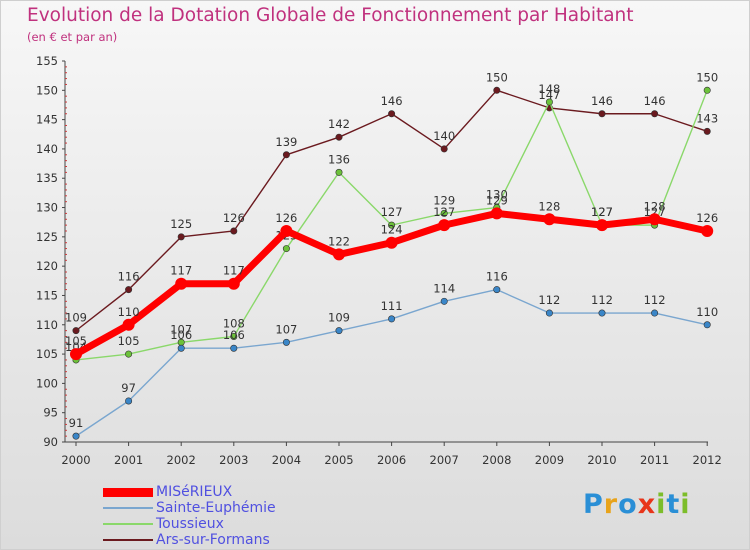 The height and width of the screenshot is (550, 750). Describe the element at coordinates (181, 329) in the screenshot. I see `data-label-toussieux: 107` at that location.